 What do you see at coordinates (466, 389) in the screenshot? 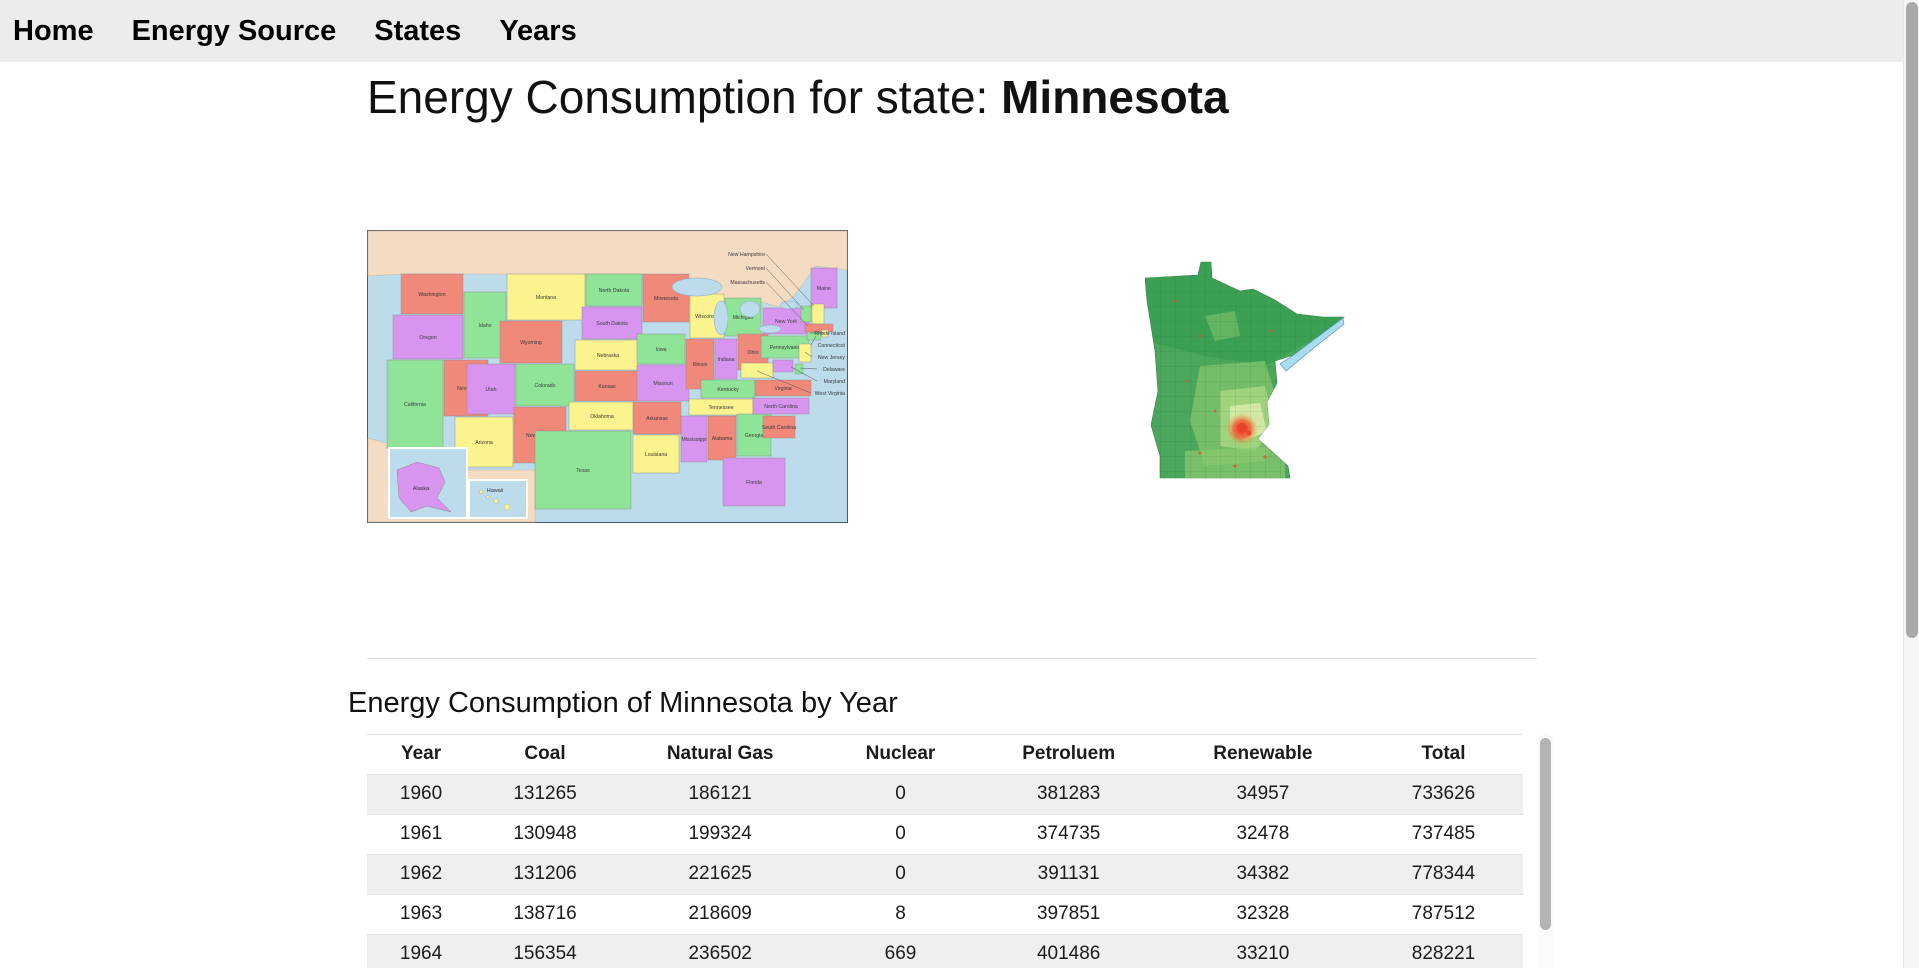
I see `us-state-label: Nevada` at bounding box center [466, 389].